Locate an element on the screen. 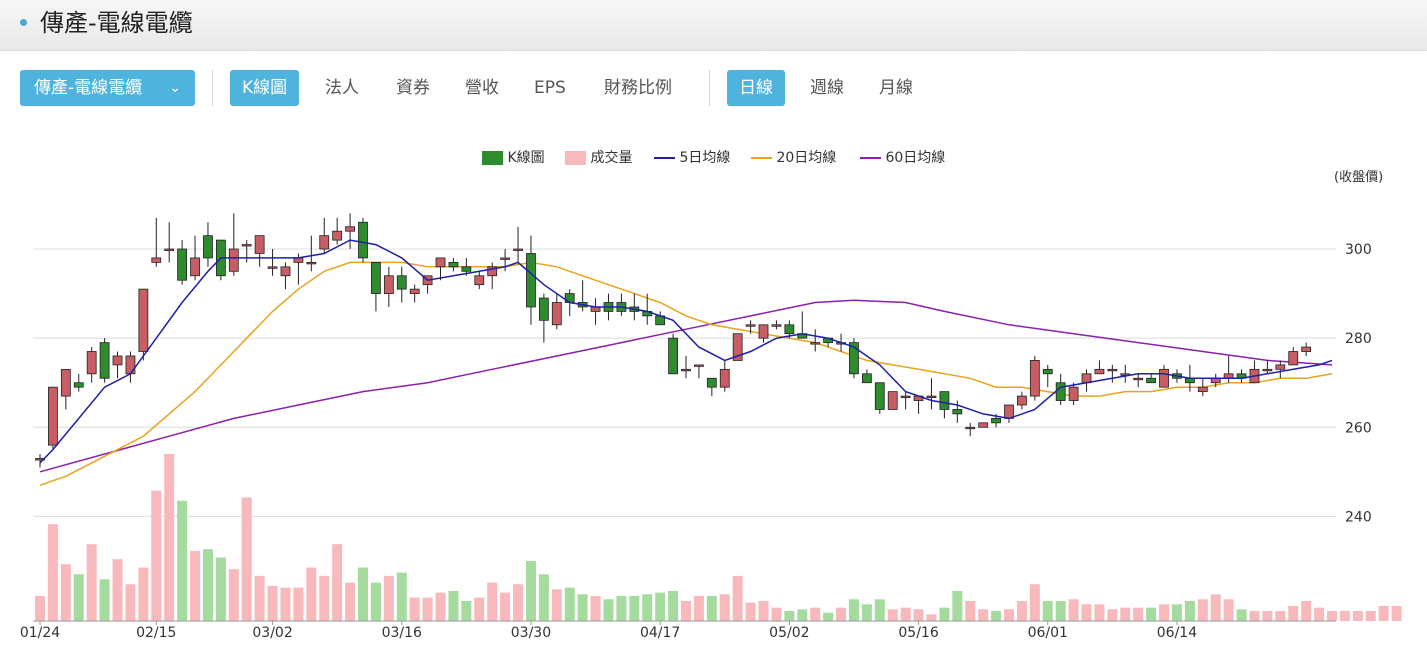  industry-dropdown: 傳產-電線電纜 ⌄ is located at coordinates (107, 88).